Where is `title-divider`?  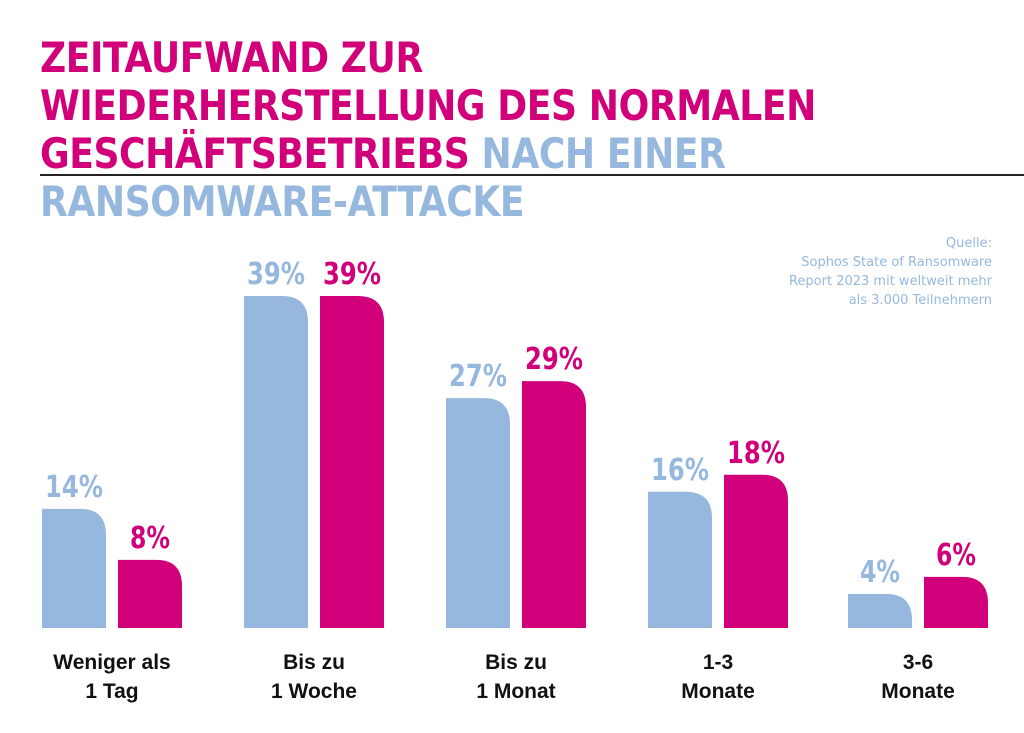
title-divider is located at coordinates (532, 175).